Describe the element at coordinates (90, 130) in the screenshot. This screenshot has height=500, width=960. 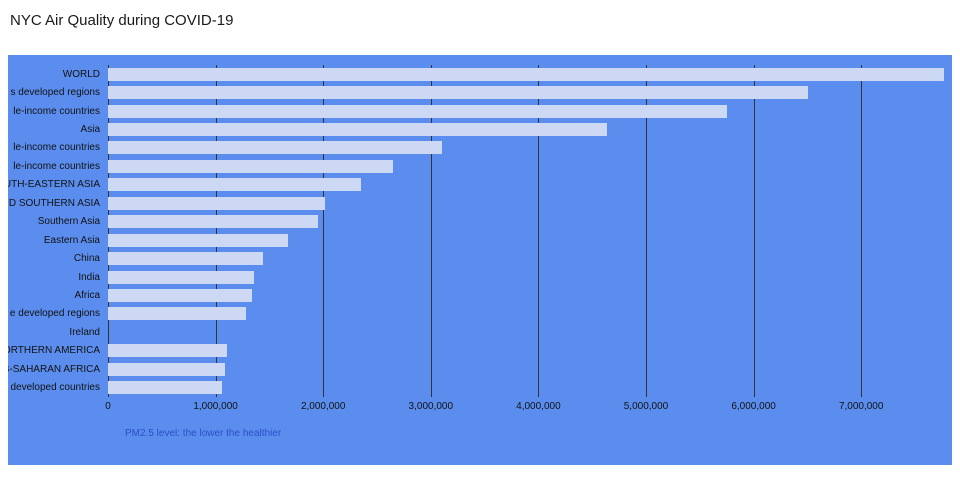
I see `category-label: Asia` at that location.